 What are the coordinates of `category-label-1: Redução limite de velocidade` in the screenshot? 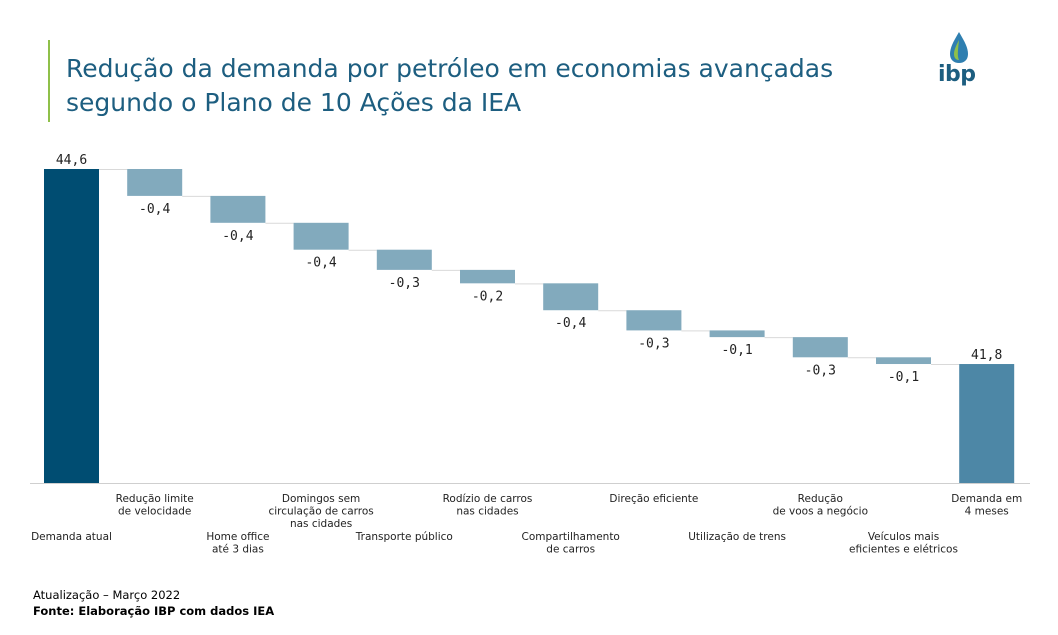 It's located at (155, 505).